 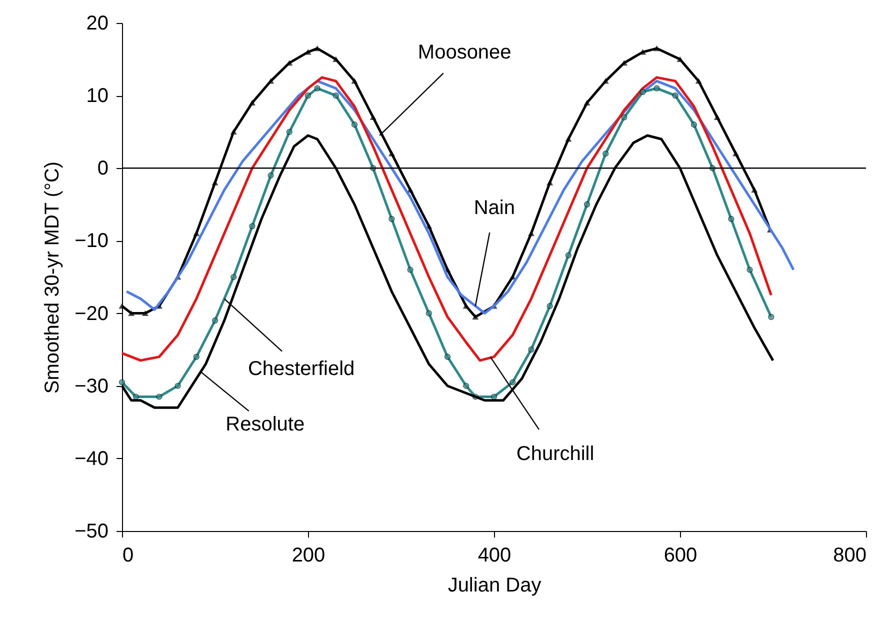 What do you see at coordinates (97, 96) in the screenshot?
I see `y-tick-label: 10` at bounding box center [97, 96].